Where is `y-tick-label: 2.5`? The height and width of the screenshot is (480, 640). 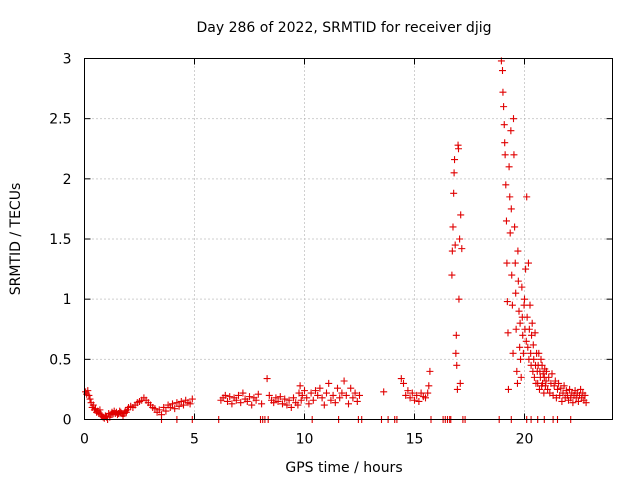 y-tick-label: 2.5 is located at coordinates (60, 120).